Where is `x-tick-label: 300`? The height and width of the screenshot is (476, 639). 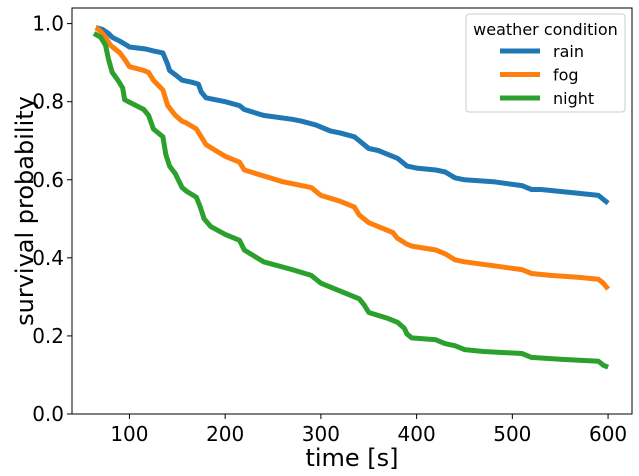
x-tick-label: 300 is located at coordinates (321, 434).